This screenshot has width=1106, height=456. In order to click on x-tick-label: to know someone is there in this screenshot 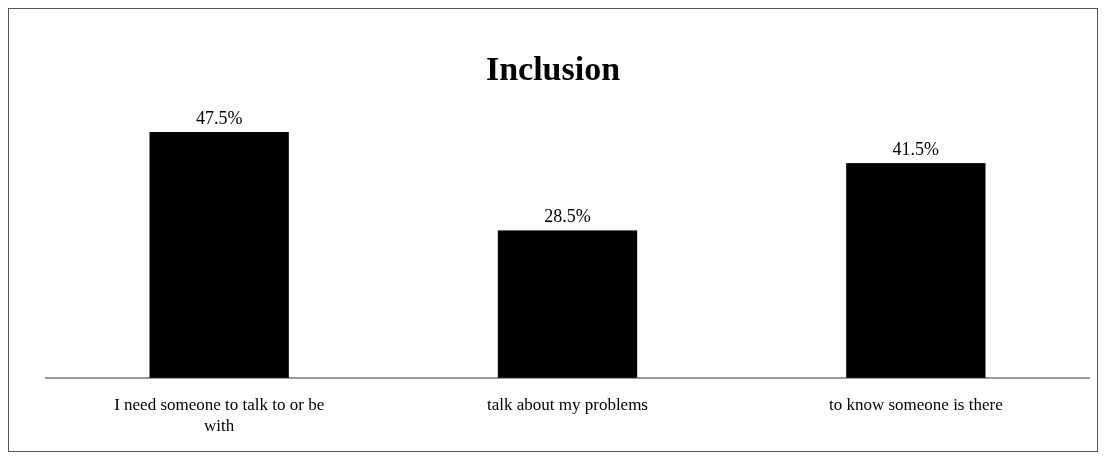, I will do `click(915, 404)`.